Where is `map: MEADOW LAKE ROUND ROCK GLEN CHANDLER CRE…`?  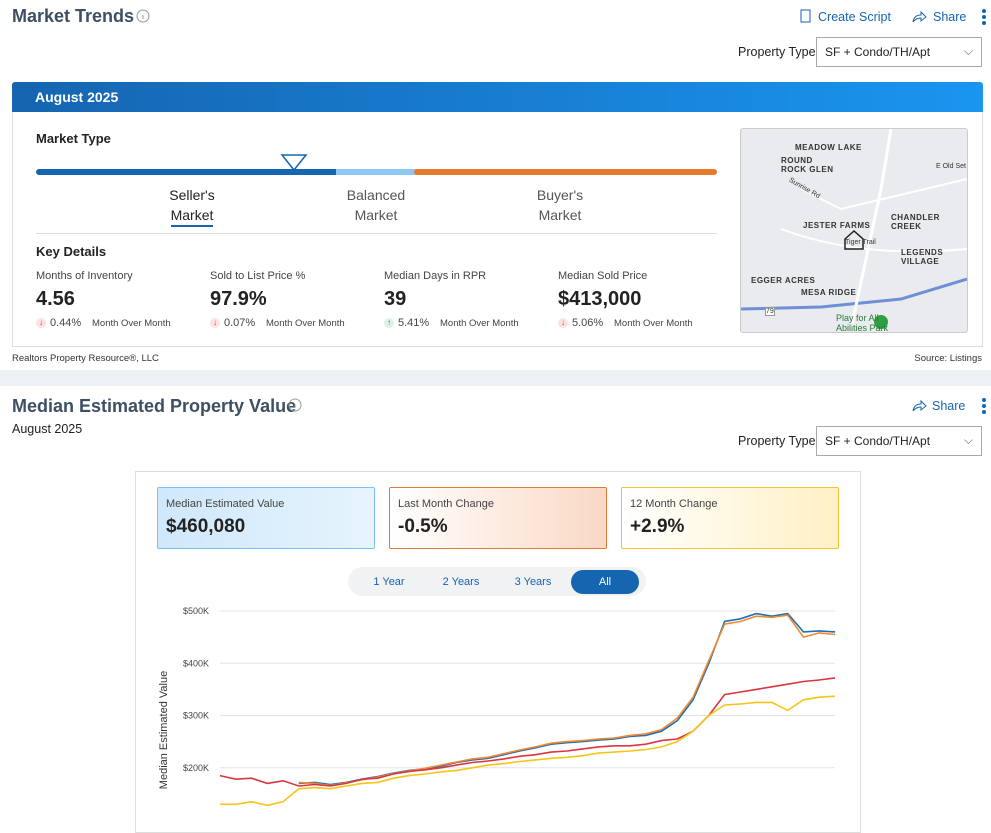 map: MEADOW LAKE ROUND ROCK GLEN CHANDLER CRE… is located at coordinates (854, 230).